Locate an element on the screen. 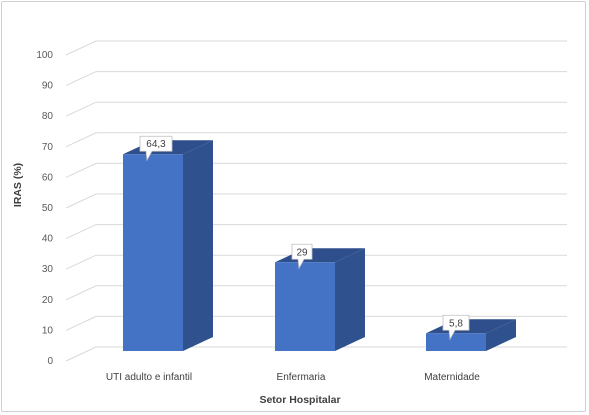 Image resolution: width=589 pixels, height=415 pixels. x-axis-title: Setor Hospitalar is located at coordinates (299, 400).